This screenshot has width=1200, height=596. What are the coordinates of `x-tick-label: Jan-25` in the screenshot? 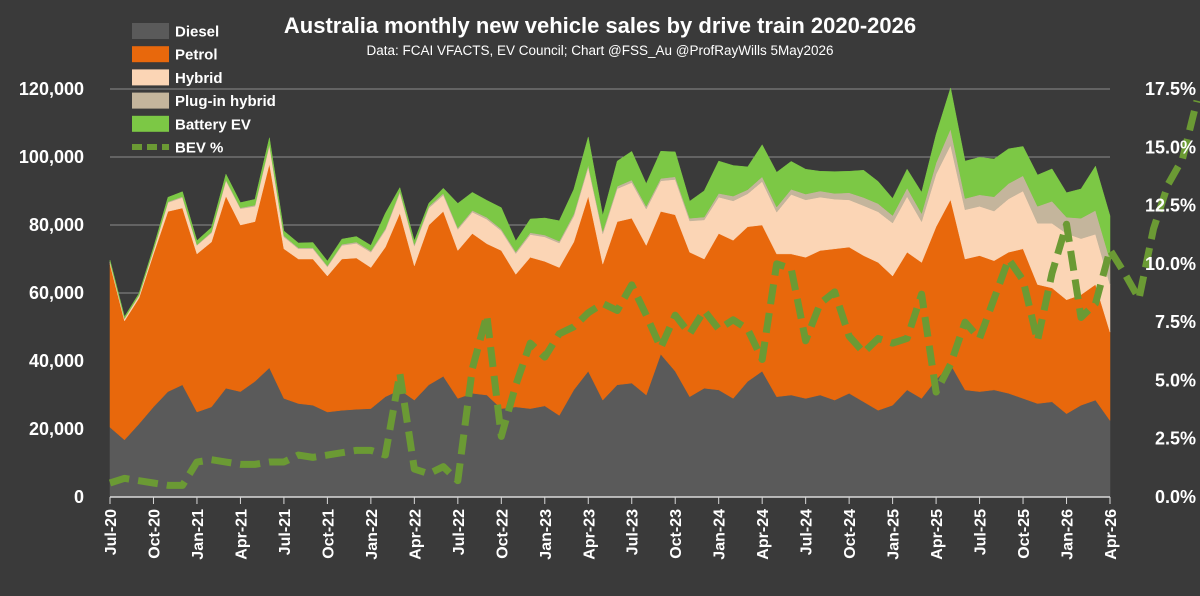 It's located at (894, 534).